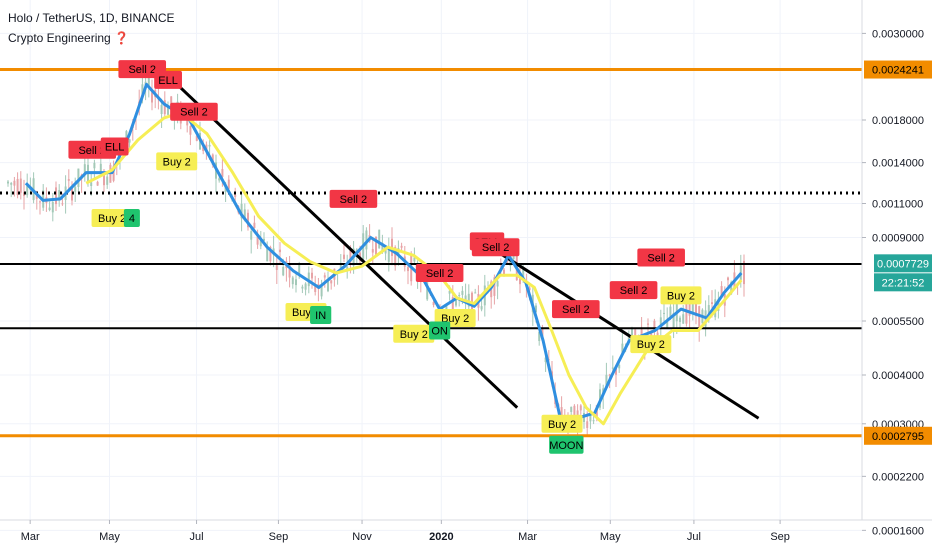 The height and width of the screenshot is (555, 932). Describe the element at coordinates (168, 81) in the screenshot. I see `sell-signal-text: ELL` at that location.